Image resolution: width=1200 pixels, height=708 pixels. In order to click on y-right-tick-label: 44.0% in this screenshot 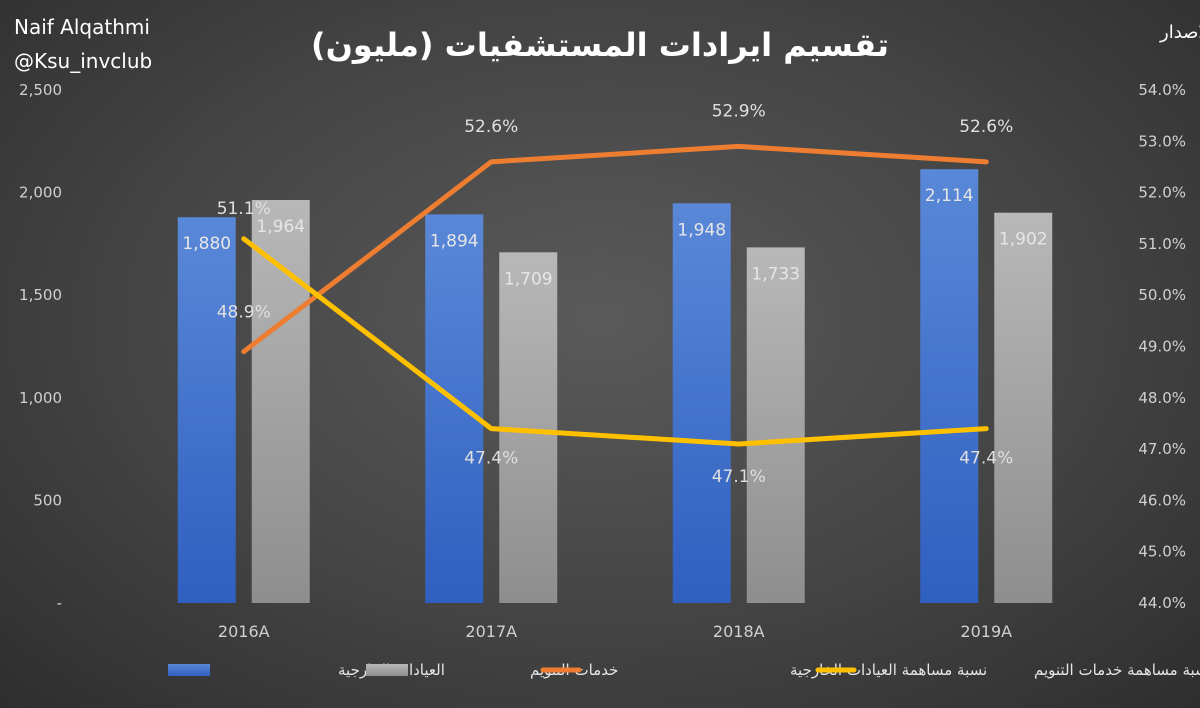, I will do `click(1162, 603)`.